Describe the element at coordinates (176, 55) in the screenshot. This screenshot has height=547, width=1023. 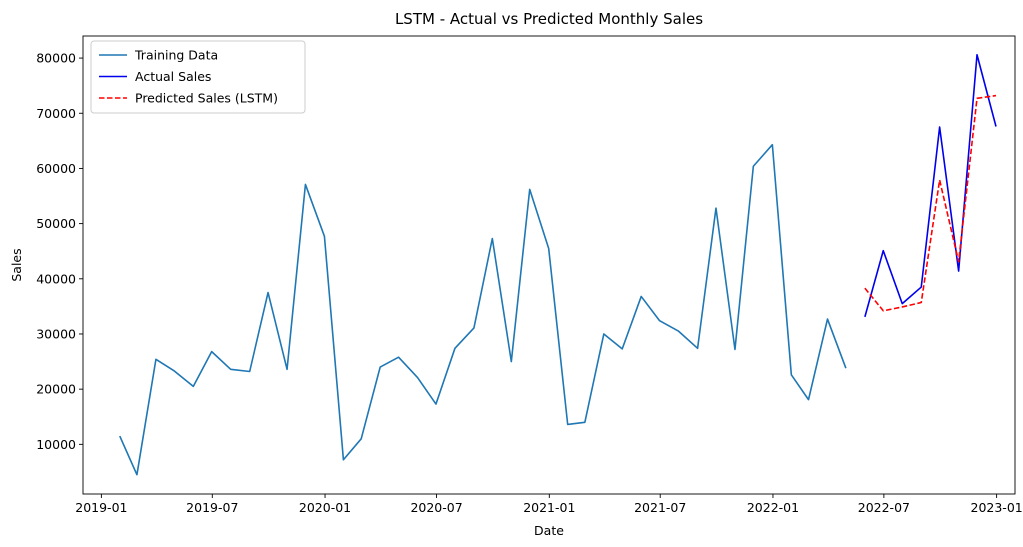
I see `legend-label: Training Data` at that location.